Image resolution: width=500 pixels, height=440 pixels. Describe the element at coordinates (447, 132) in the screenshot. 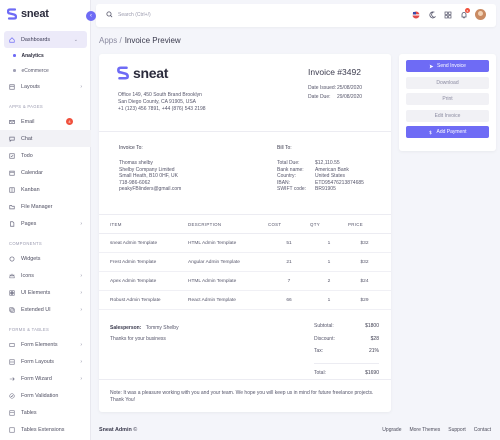

I see `add-payment-button: Add Payment` at that location.